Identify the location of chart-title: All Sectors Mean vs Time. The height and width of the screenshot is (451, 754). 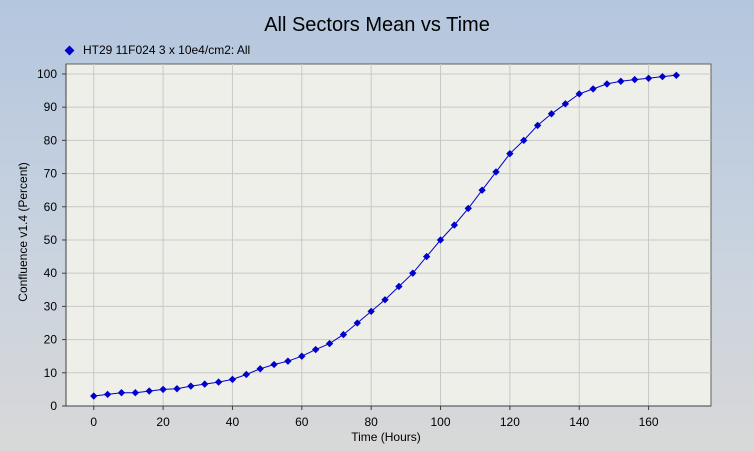
(377, 25).